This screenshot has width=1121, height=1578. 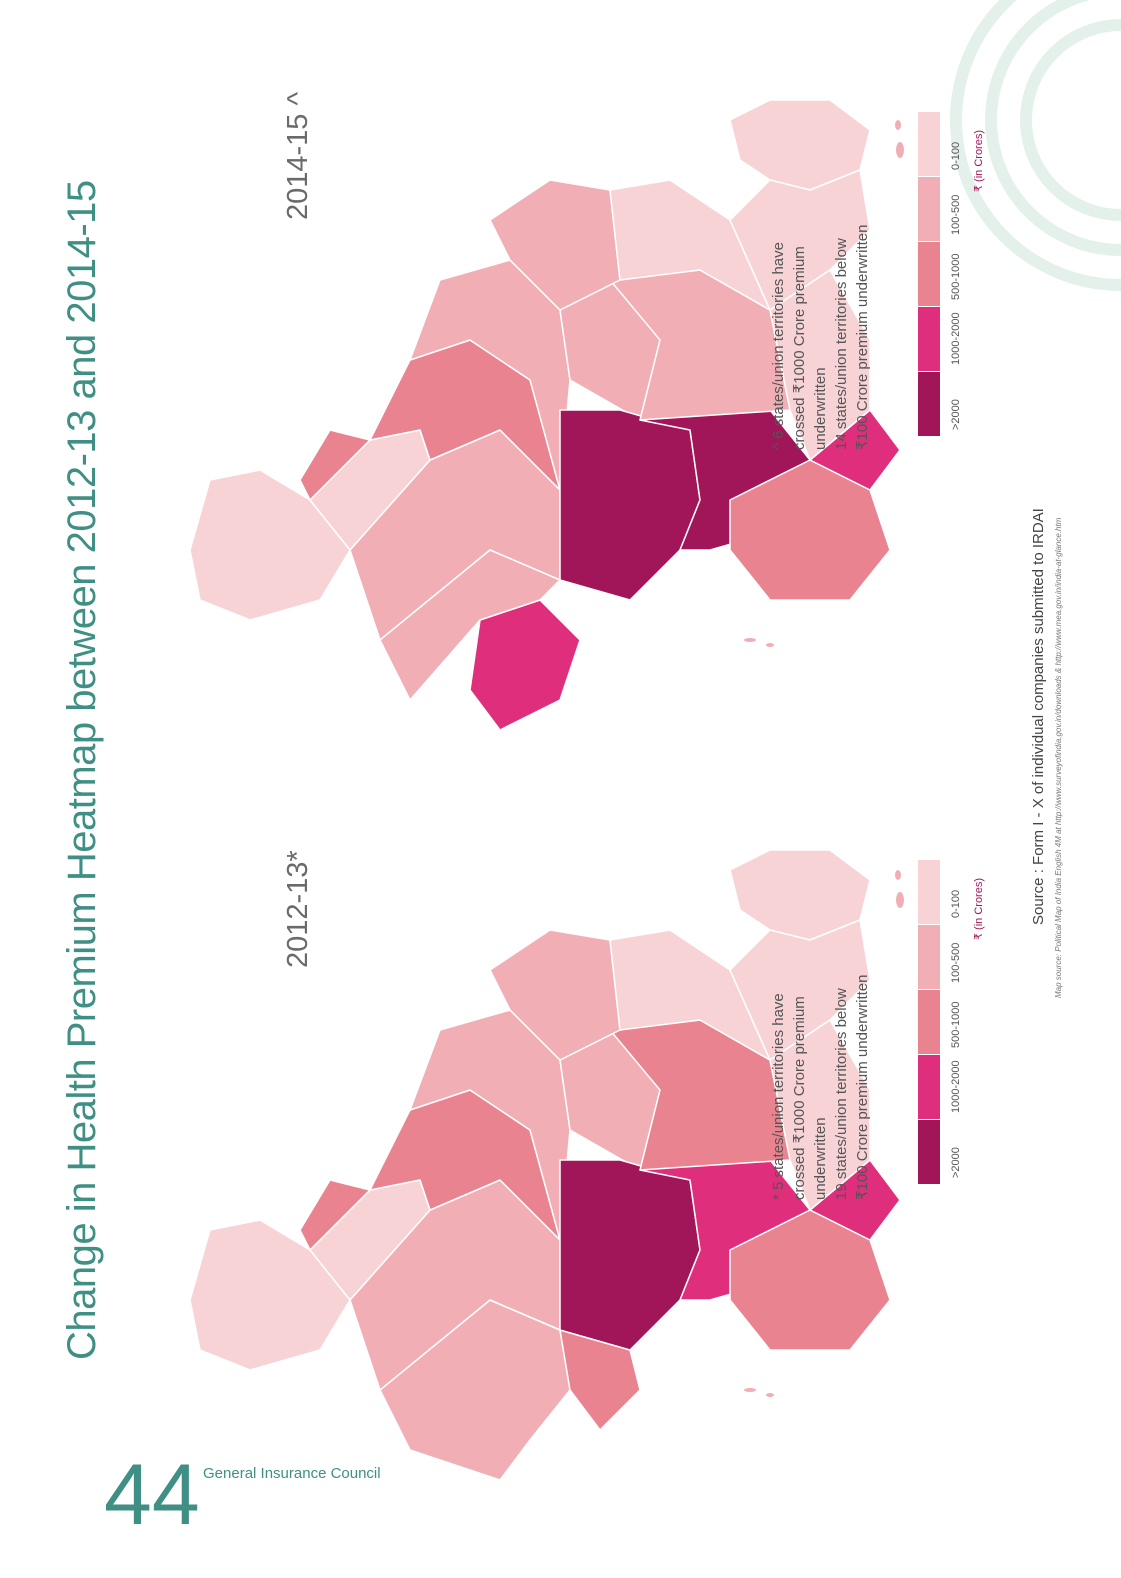 What do you see at coordinates (298, 909) in the screenshot?
I see `year-label-2012-13: 2012-13*` at bounding box center [298, 909].